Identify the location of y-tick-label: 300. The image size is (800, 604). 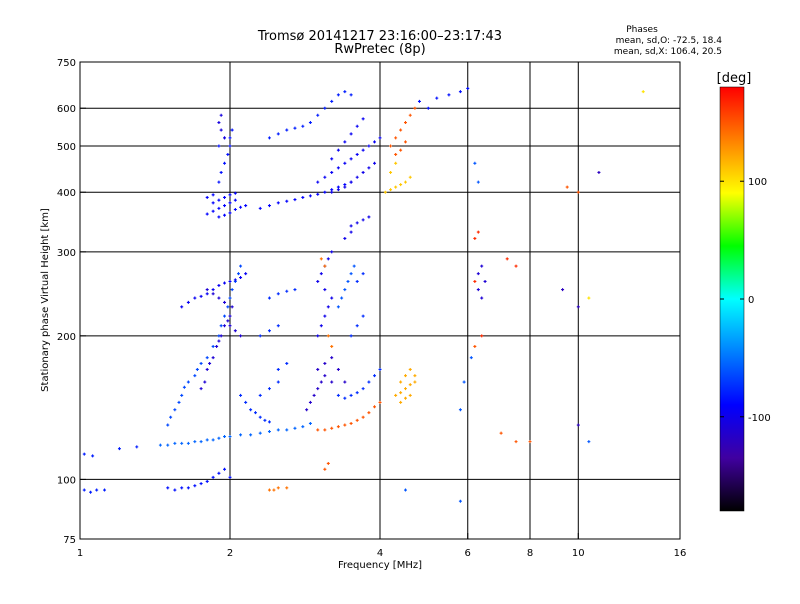
(66, 253).